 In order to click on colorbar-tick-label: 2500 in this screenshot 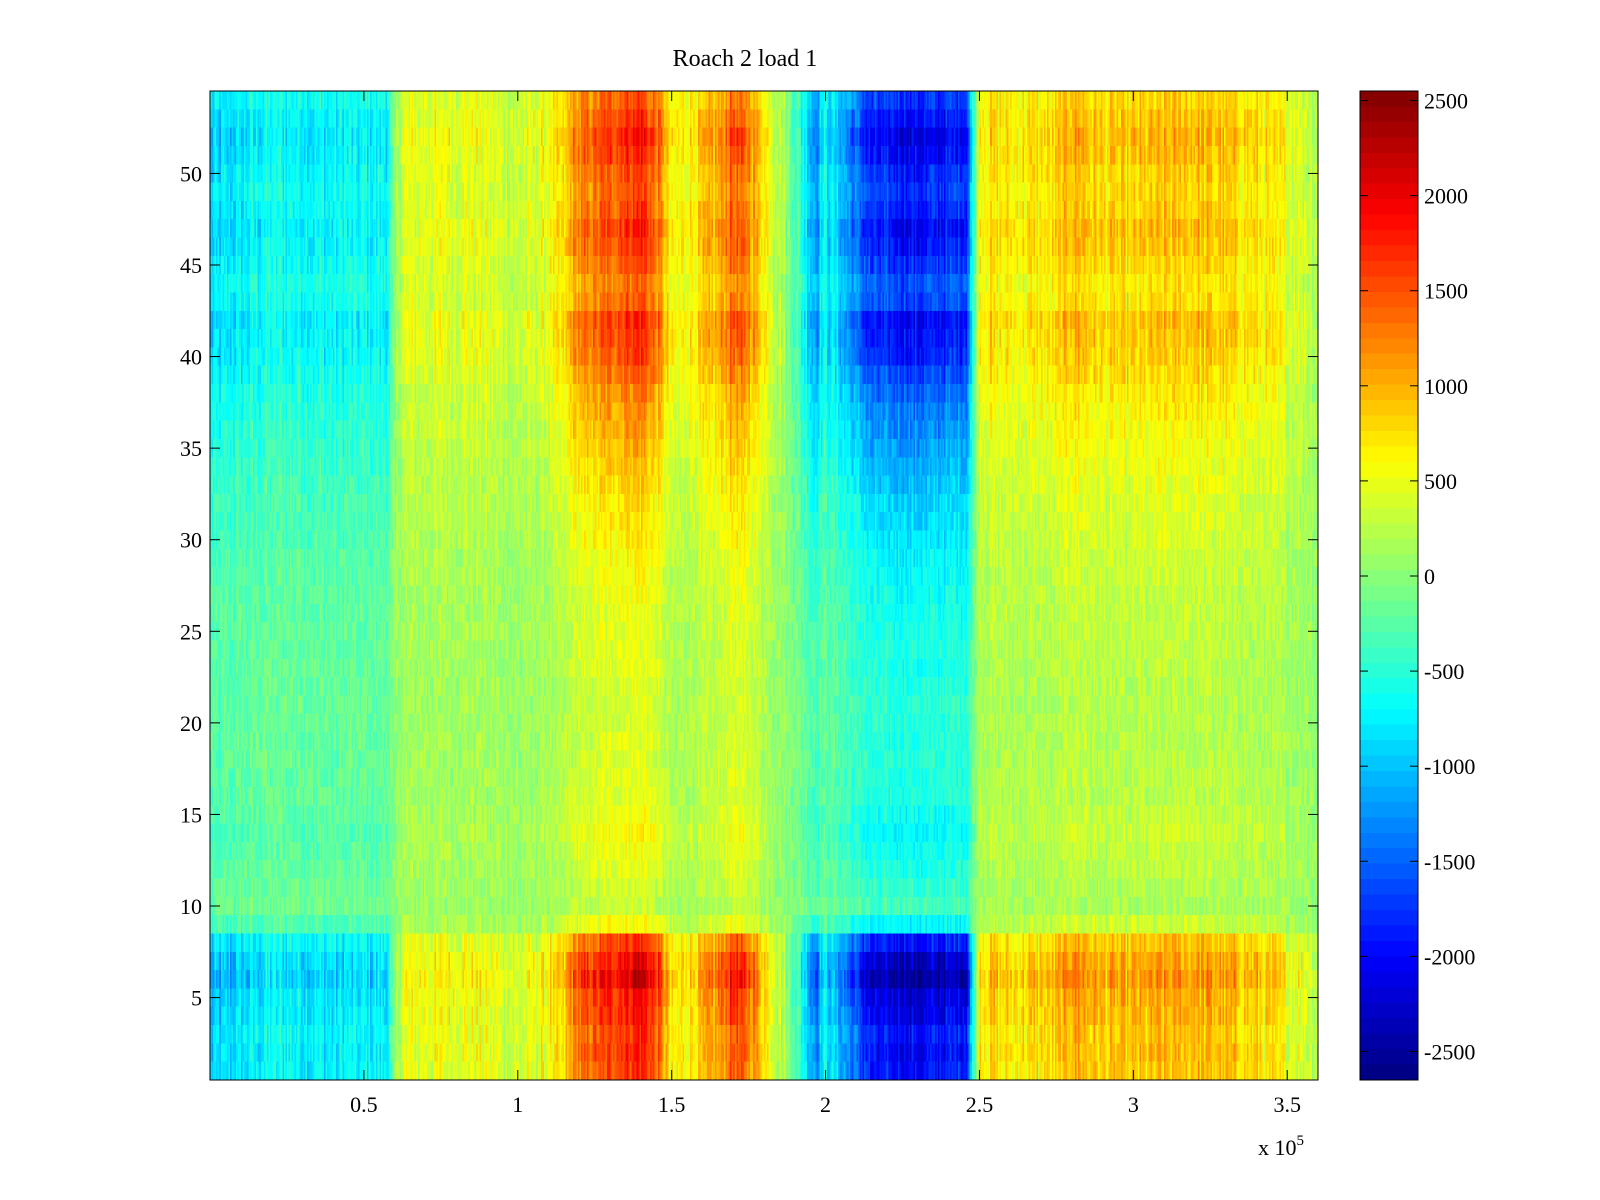, I will do `click(1446, 101)`.